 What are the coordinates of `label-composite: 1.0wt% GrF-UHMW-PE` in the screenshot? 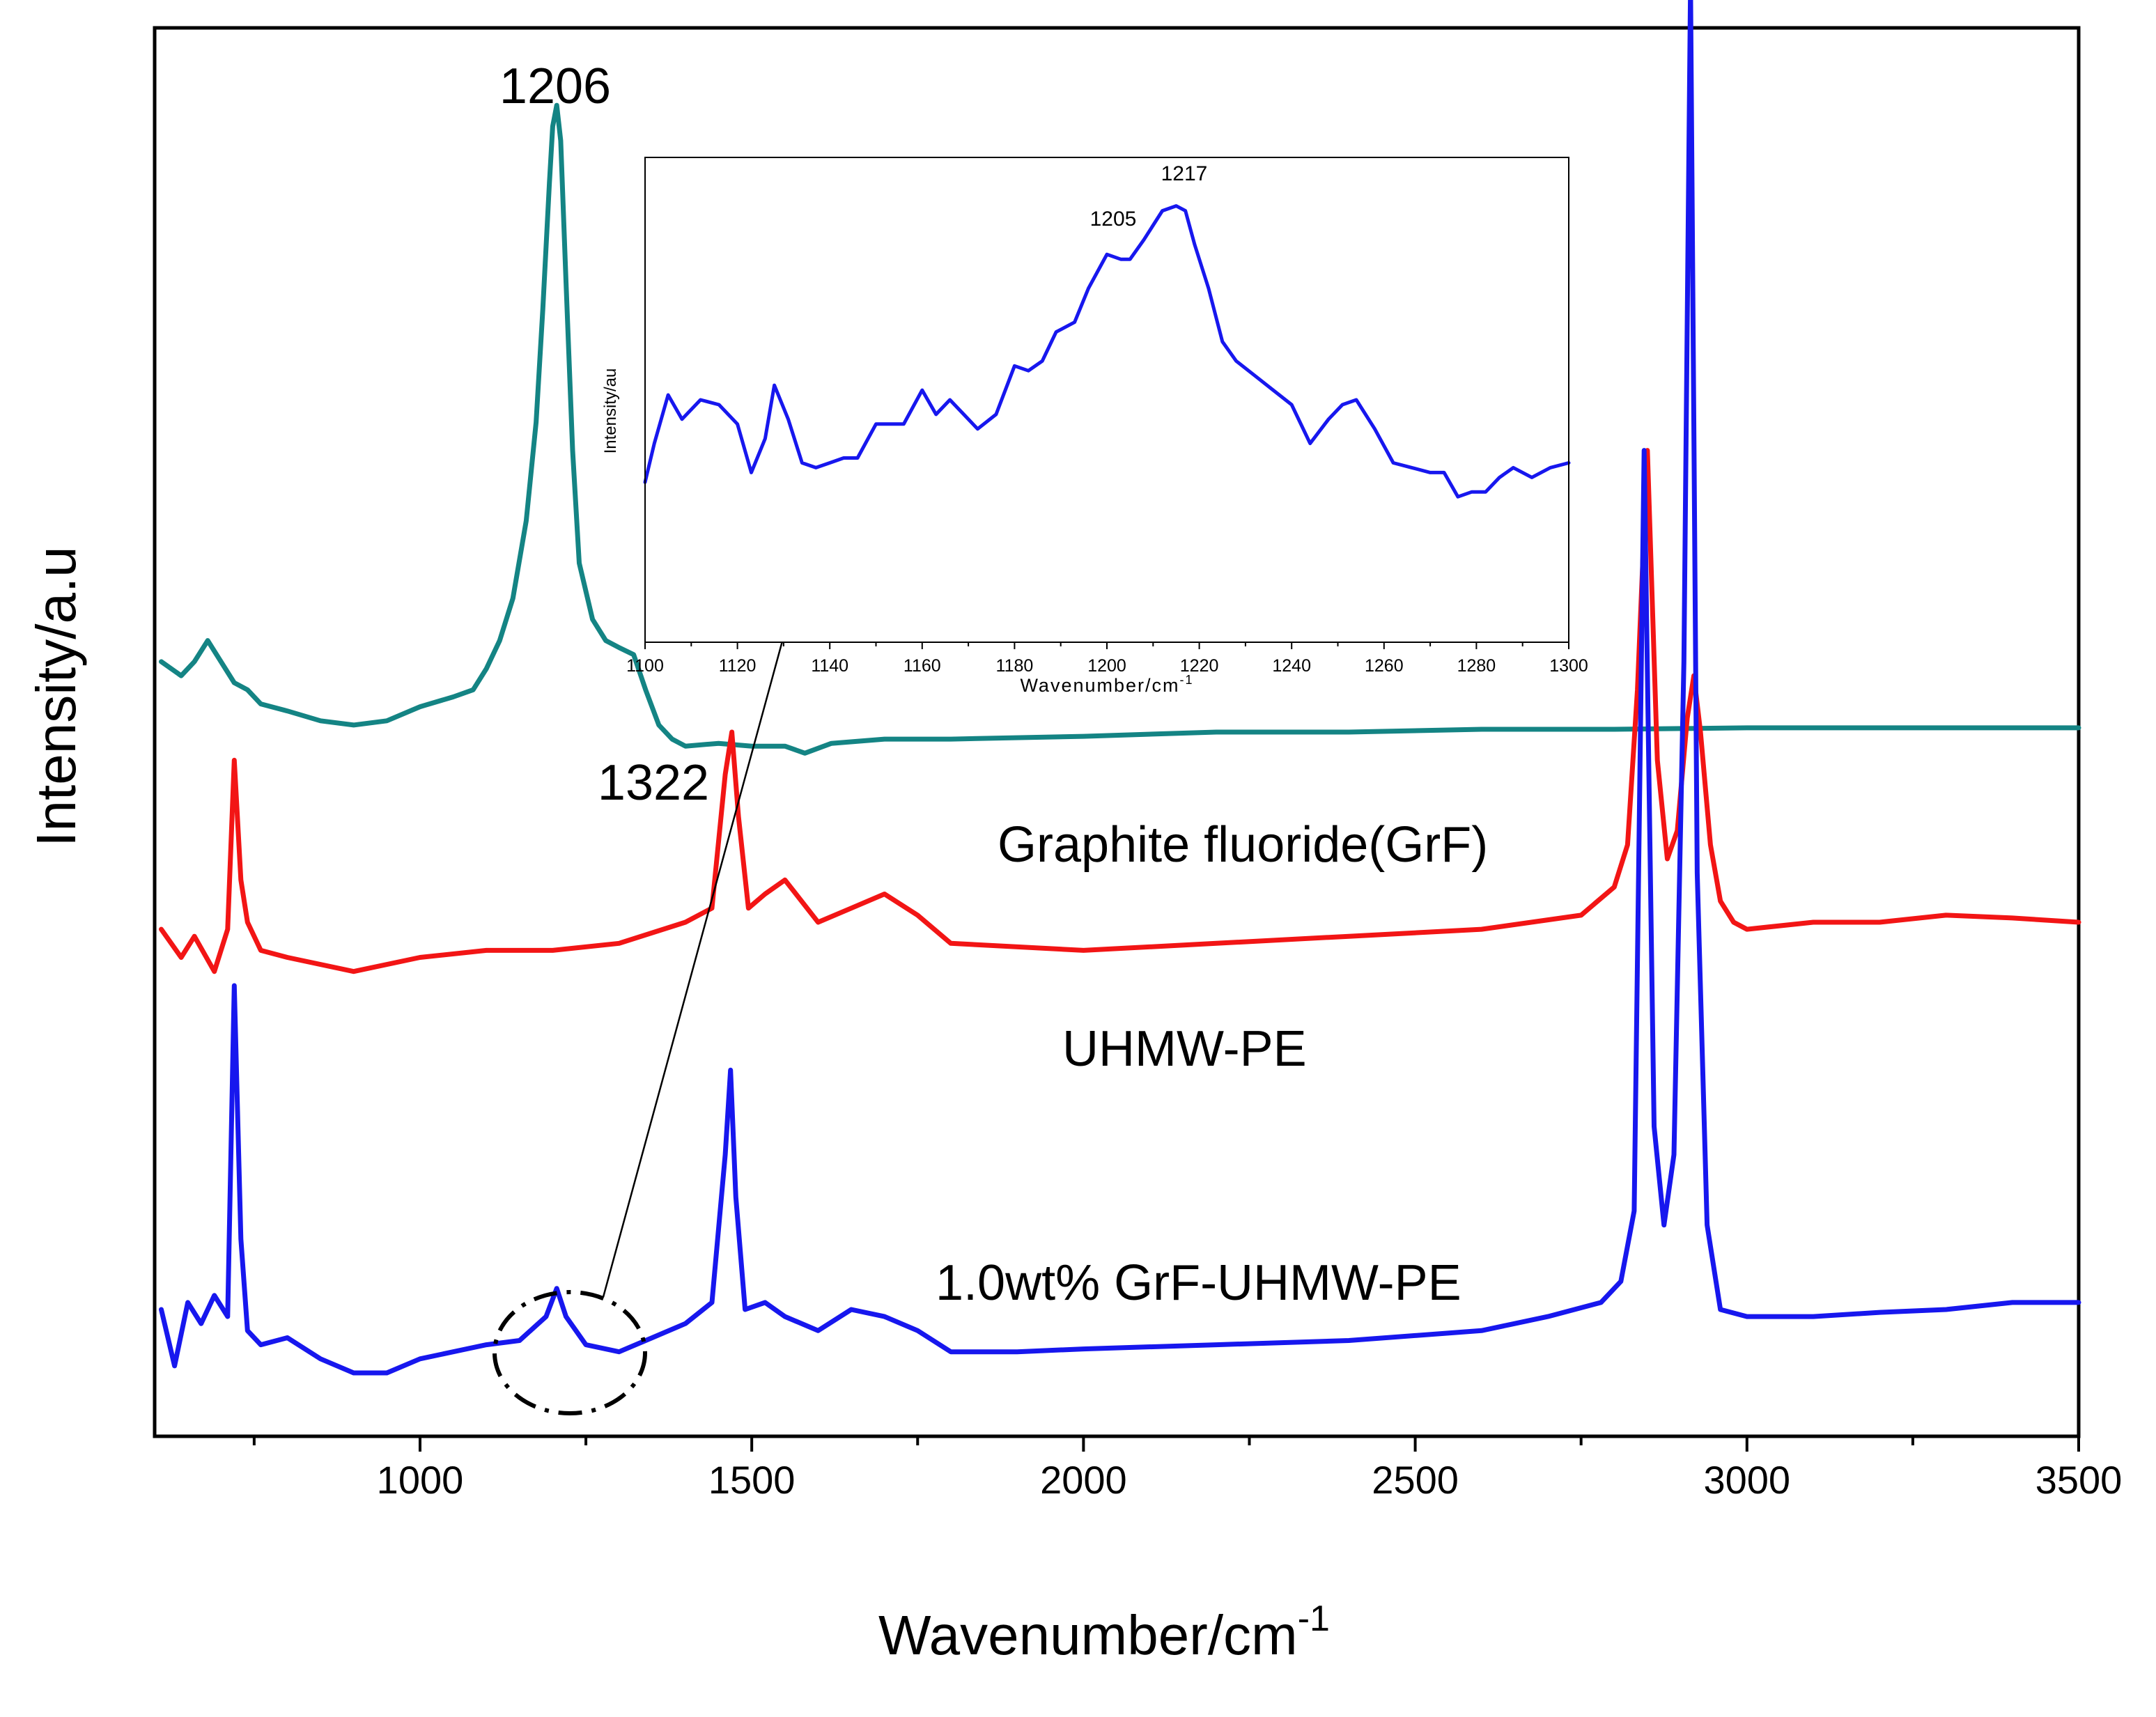 It's located at (1198, 1283).